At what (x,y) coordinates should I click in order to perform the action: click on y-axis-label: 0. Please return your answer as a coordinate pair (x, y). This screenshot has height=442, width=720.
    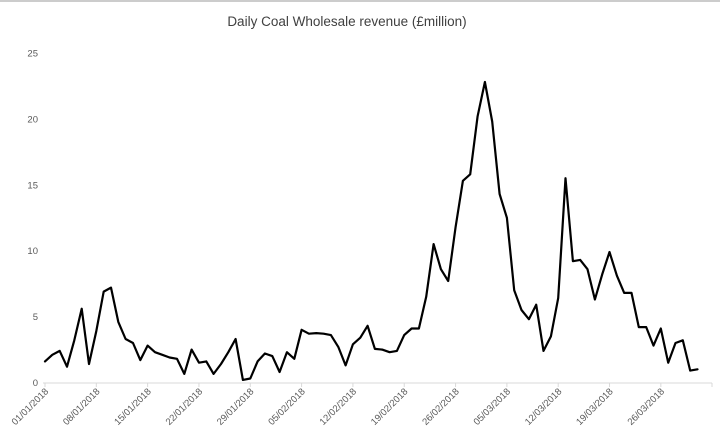
    Looking at the image, I should click on (35, 383).